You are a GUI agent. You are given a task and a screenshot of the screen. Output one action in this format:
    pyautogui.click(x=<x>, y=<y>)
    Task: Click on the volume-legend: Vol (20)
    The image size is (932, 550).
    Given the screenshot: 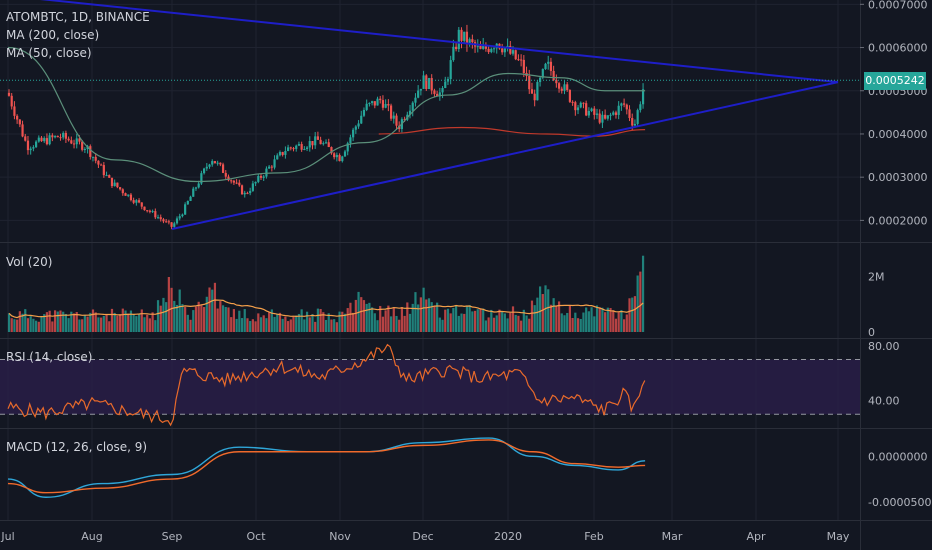 What is the action you would take?
    pyautogui.click(x=29, y=262)
    